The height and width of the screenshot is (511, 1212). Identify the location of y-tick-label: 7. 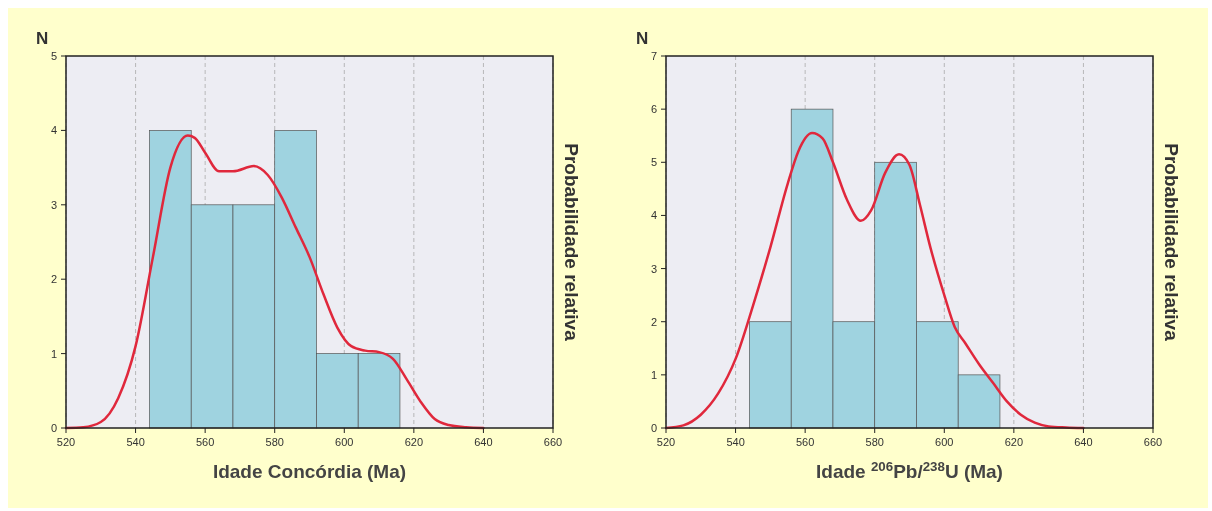
(653, 56).